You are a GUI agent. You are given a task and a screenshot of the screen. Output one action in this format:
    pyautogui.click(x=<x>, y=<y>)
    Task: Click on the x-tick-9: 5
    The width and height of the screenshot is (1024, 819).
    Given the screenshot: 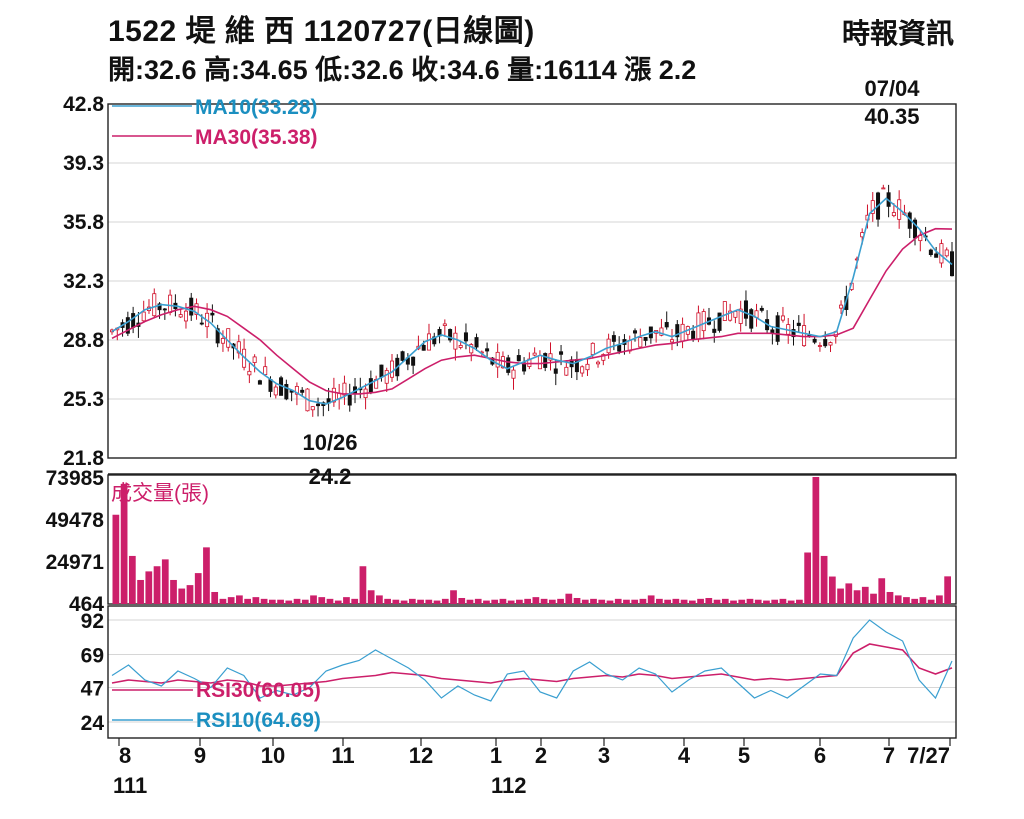 What is the action you would take?
    pyautogui.click(x=744, y=755)
    